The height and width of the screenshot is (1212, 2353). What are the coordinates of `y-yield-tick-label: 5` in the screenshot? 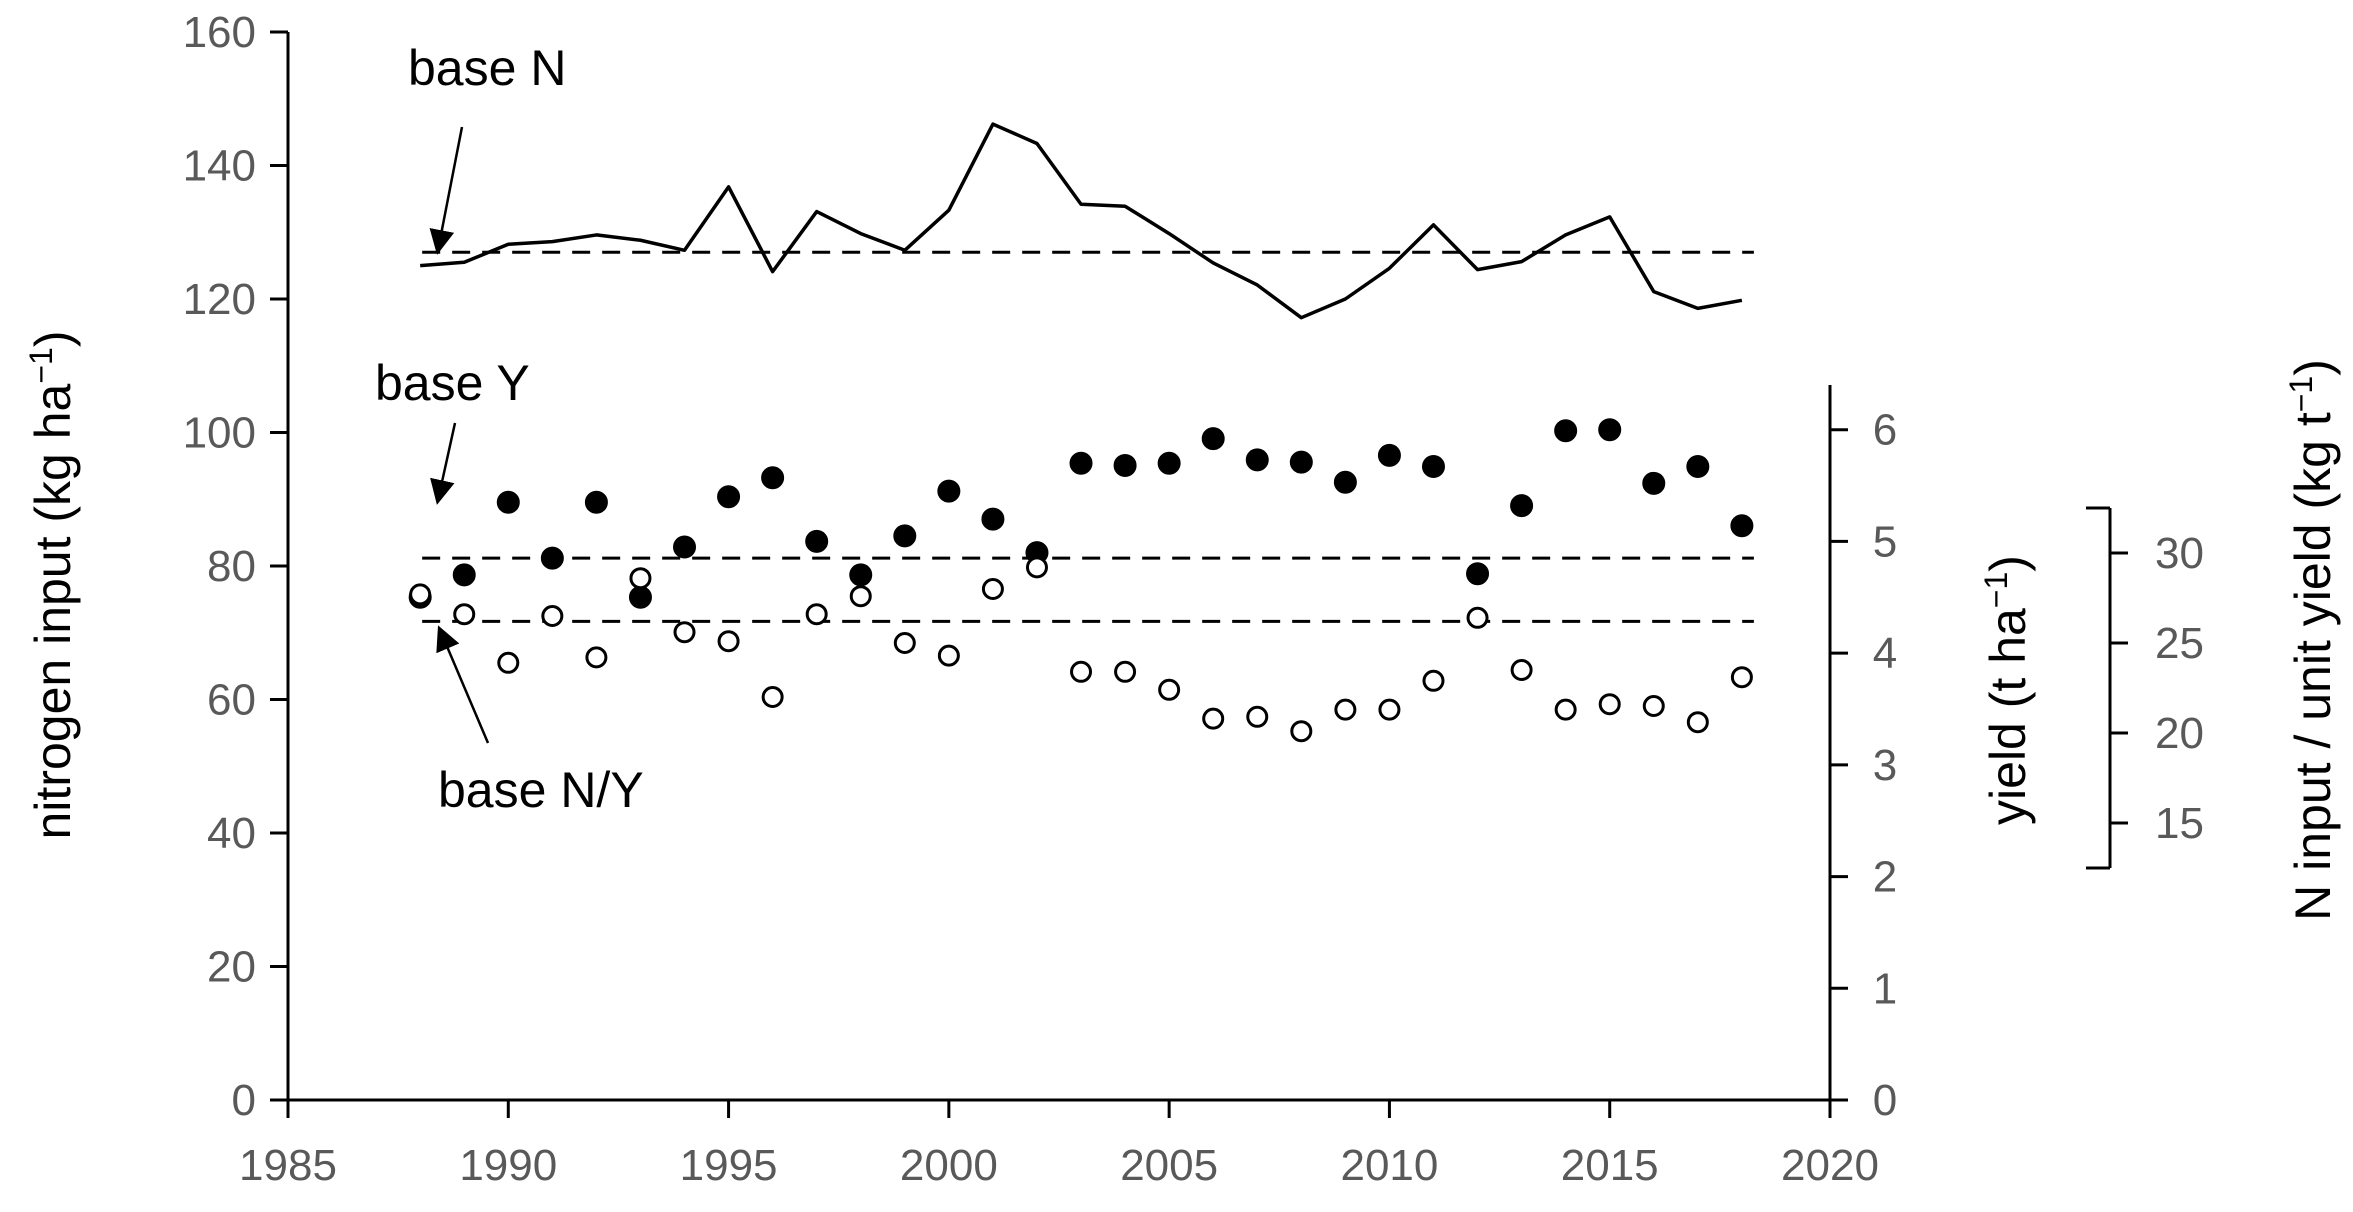 It's located at (1885, 541).